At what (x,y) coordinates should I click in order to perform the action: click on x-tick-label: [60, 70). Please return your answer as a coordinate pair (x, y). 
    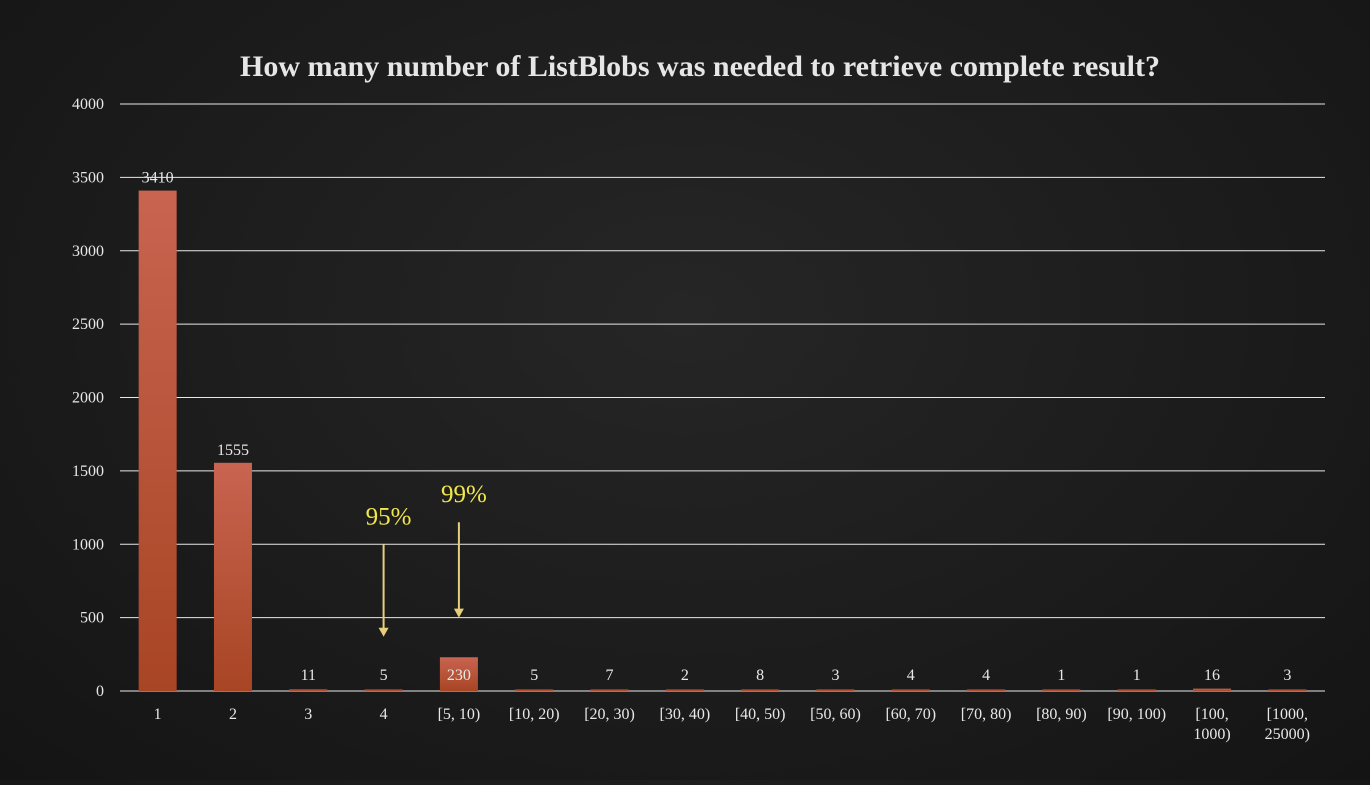
    Looking at the image, I should click on (910, 714).